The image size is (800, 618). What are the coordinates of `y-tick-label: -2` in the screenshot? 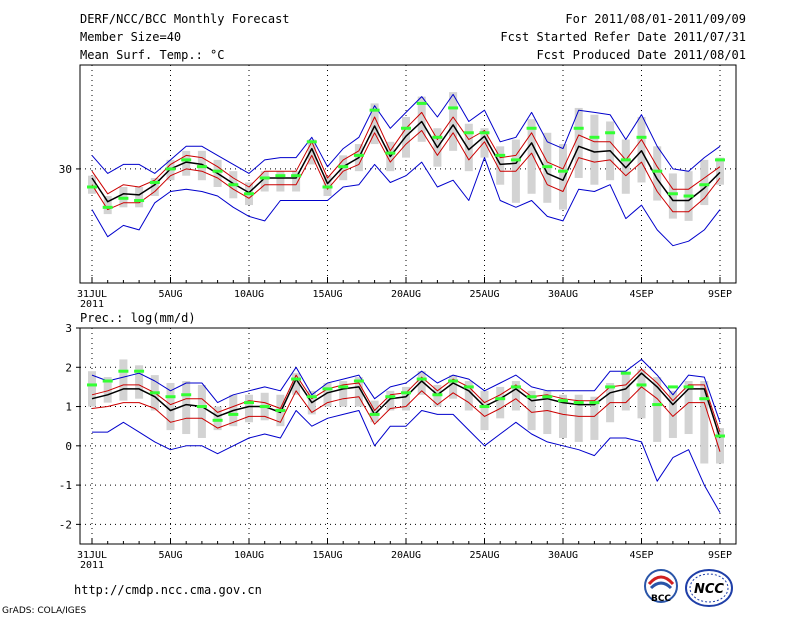 It's located at (65, 524).